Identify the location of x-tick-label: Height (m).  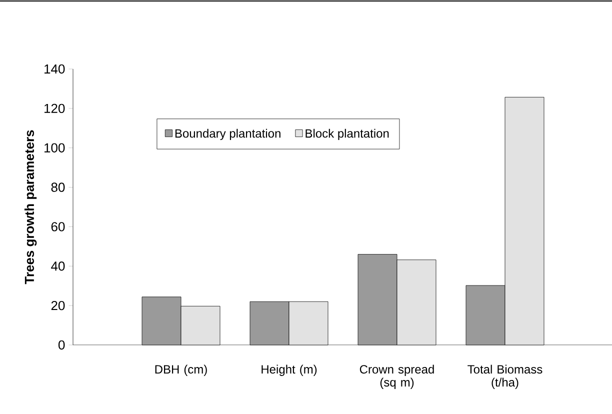
(289, 370).